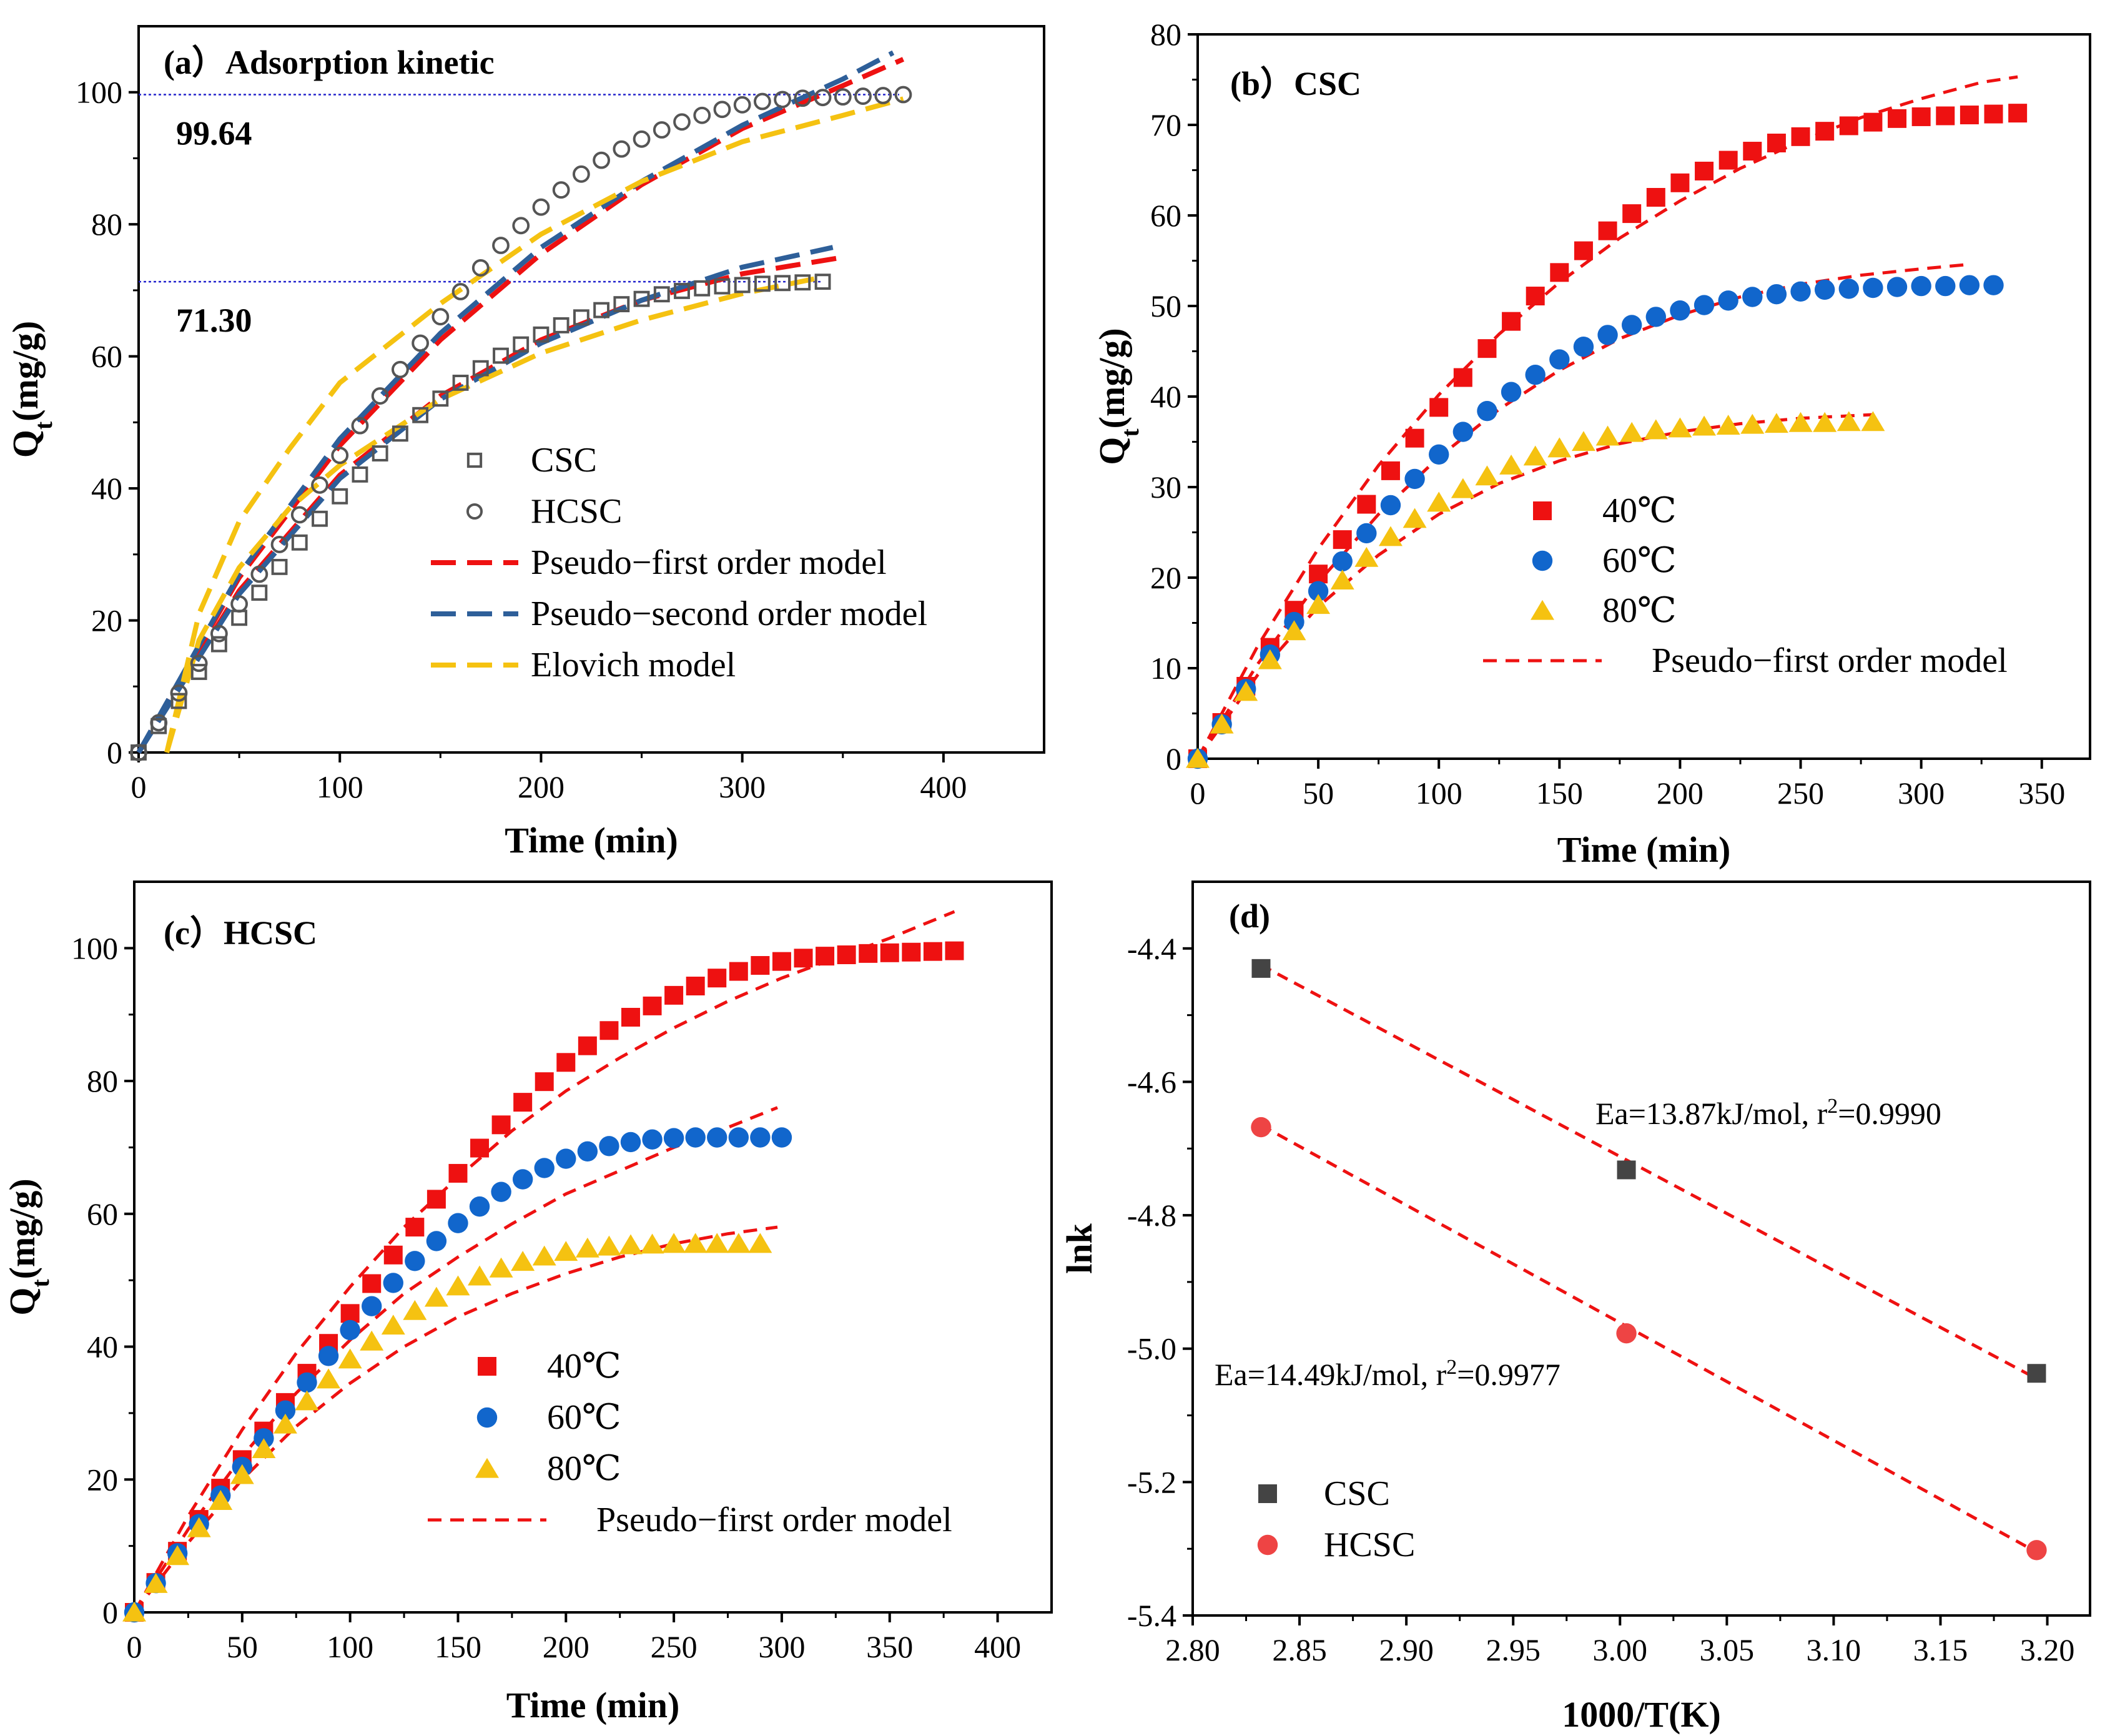  I want to click on panel-title: (d), so click(1249, 916).